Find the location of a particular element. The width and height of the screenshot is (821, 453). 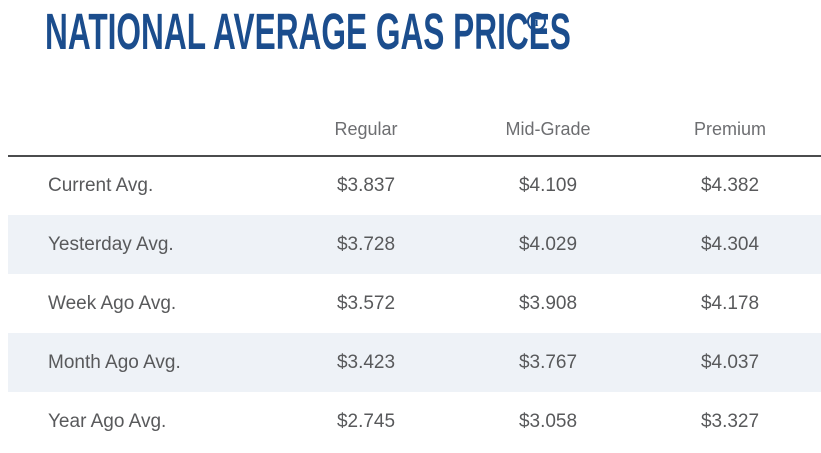

cell-mid-grade: $4.109 is located at coordinates (548, 185).